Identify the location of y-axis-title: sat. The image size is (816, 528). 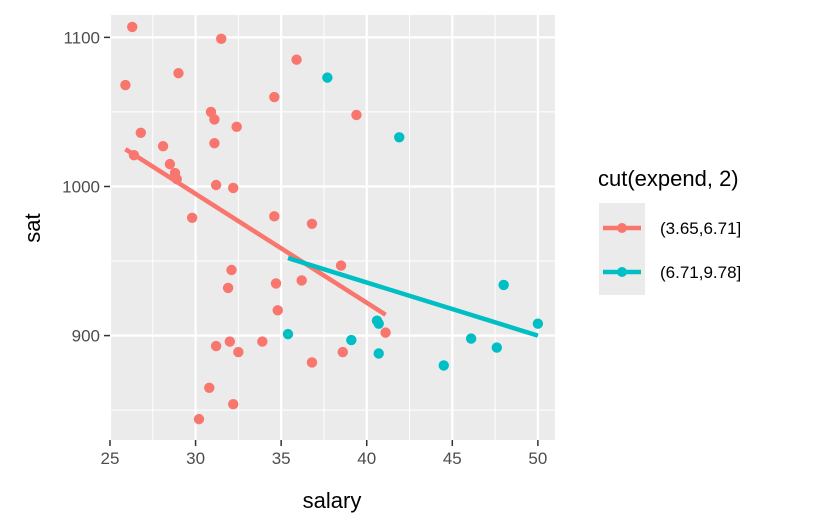
(32, 227).